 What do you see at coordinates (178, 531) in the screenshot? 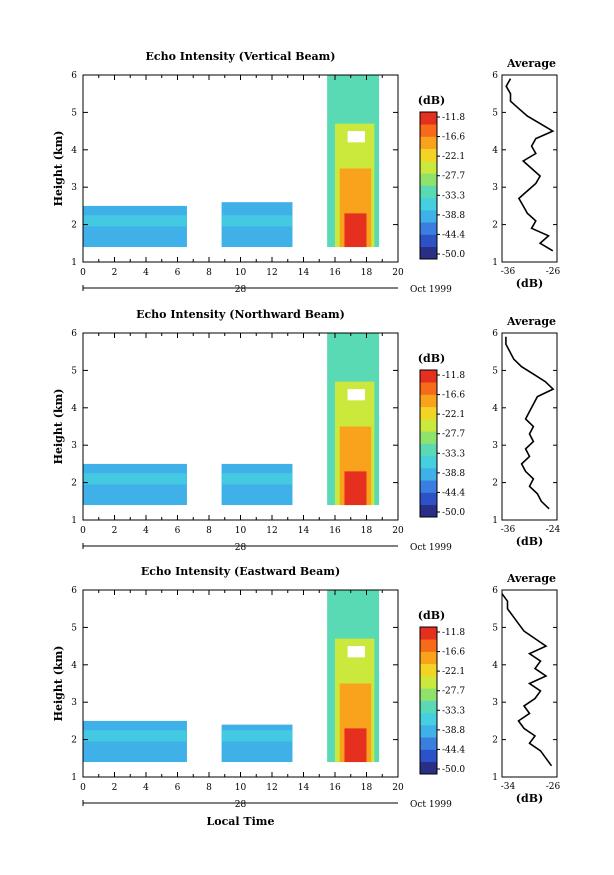
I see `x-tick-label: 6` at bounding box center [178, 531].